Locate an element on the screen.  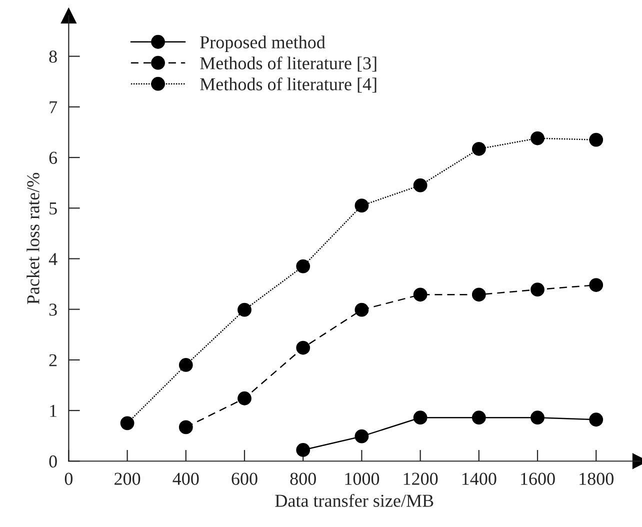
y-tick-label: 4 is located at coordinates (53, 259).